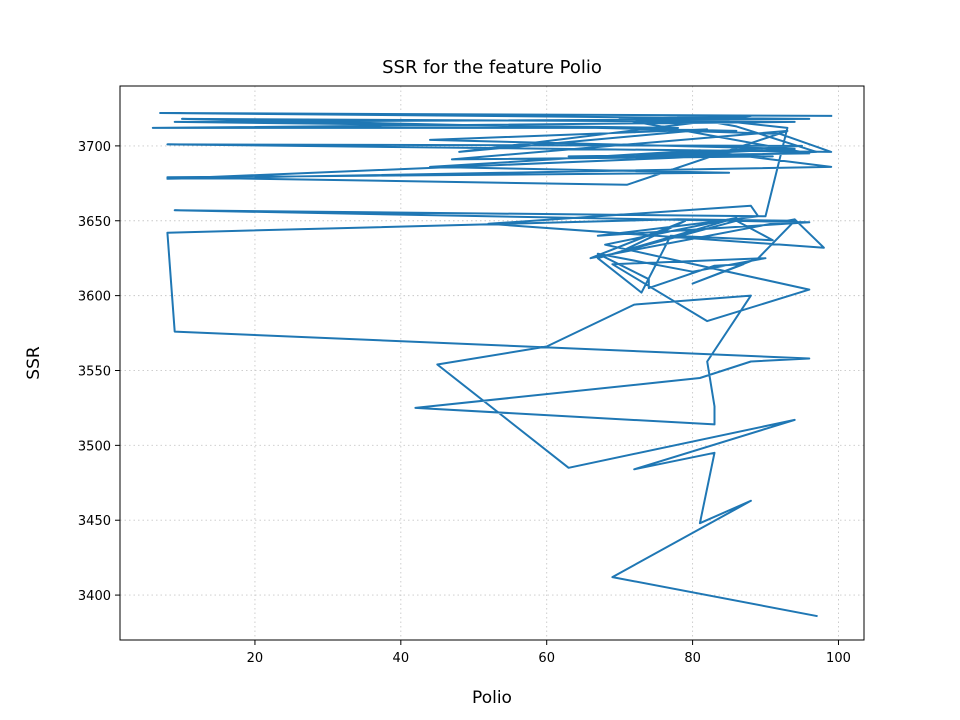 This screenshot has height=720, width=960. Describe the element at coordinates (838, 658) in the screenshot. I see `x-tick-label: 100` at that location.